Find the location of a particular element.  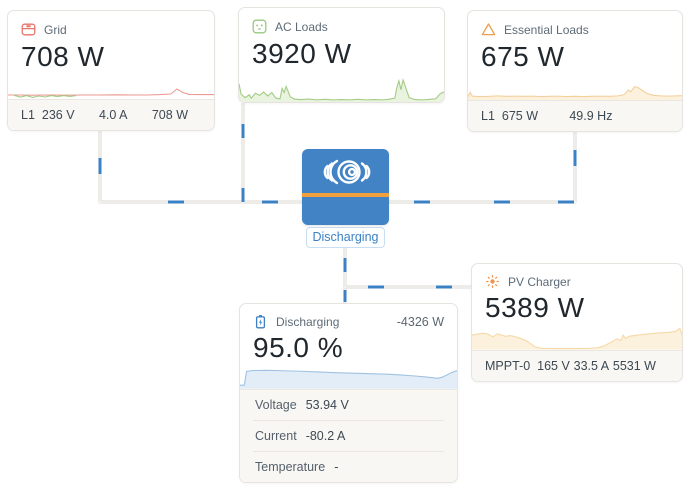

grid-card: Grid 708 W L1 236 V 4.0 A 708 W is located at coordinates (111, 70).